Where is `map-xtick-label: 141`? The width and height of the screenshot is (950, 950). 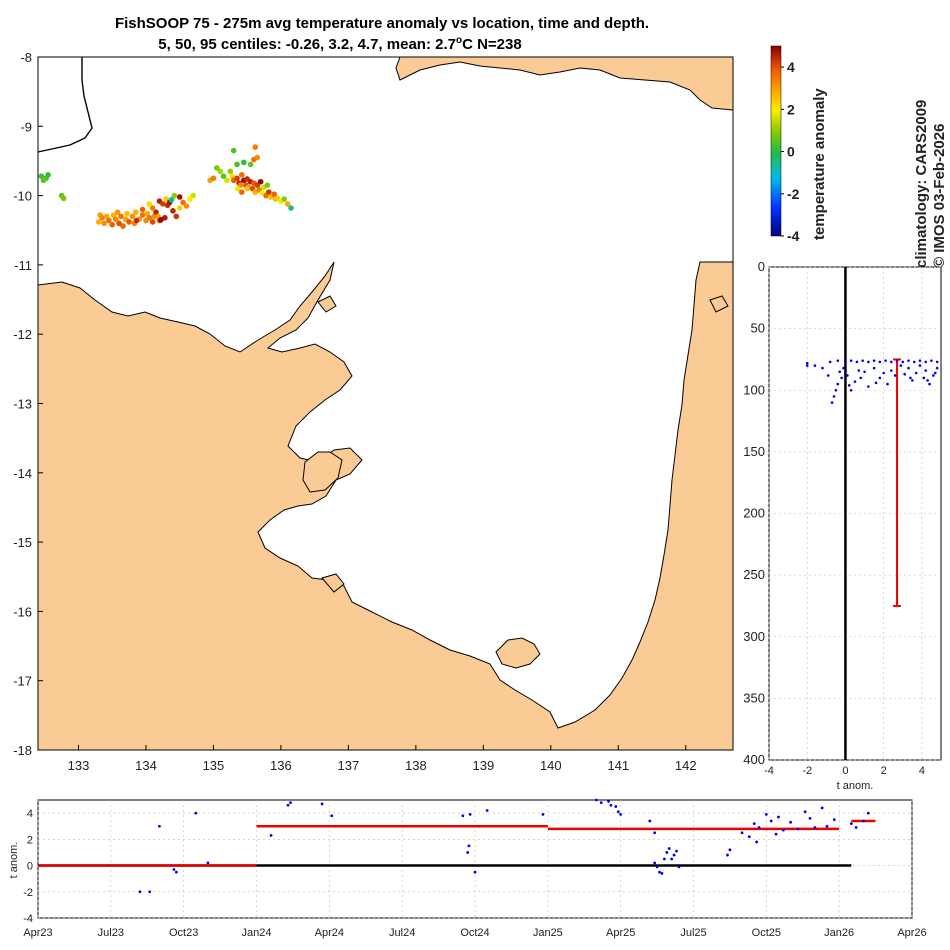
map-xtick-label: 141 is located at coordinates (618, 765).